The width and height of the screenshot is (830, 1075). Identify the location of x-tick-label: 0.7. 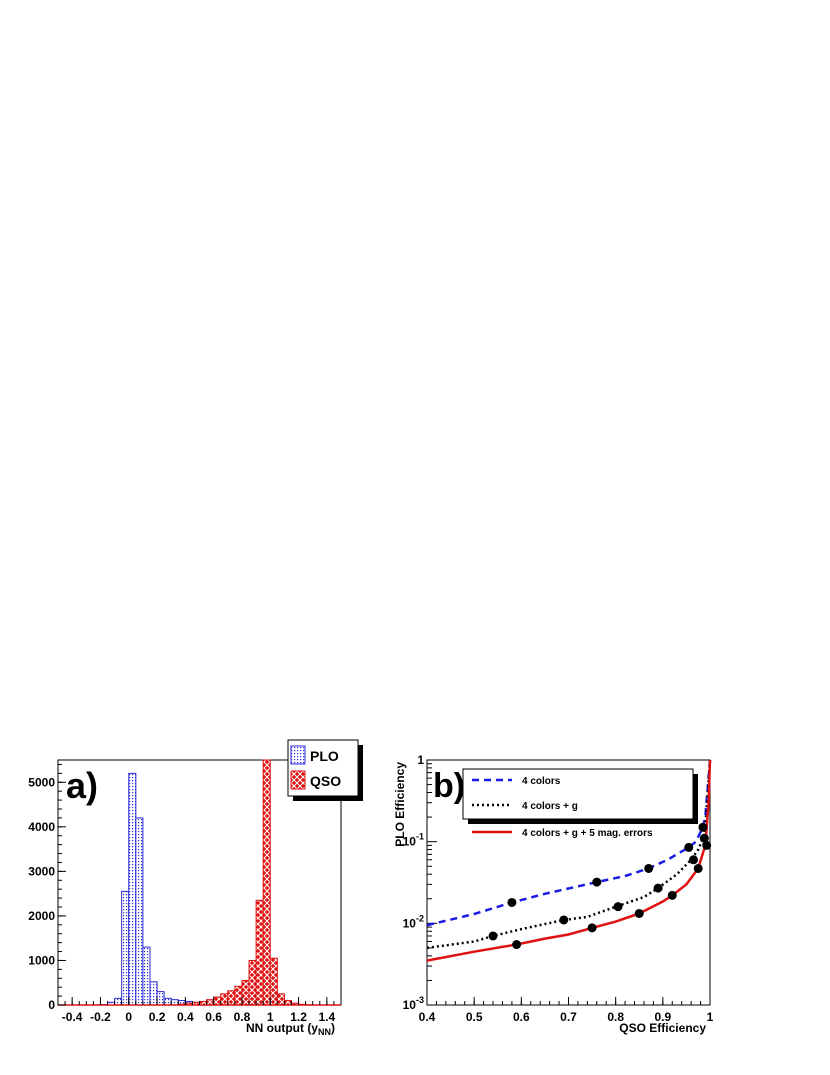
(568, 1017).